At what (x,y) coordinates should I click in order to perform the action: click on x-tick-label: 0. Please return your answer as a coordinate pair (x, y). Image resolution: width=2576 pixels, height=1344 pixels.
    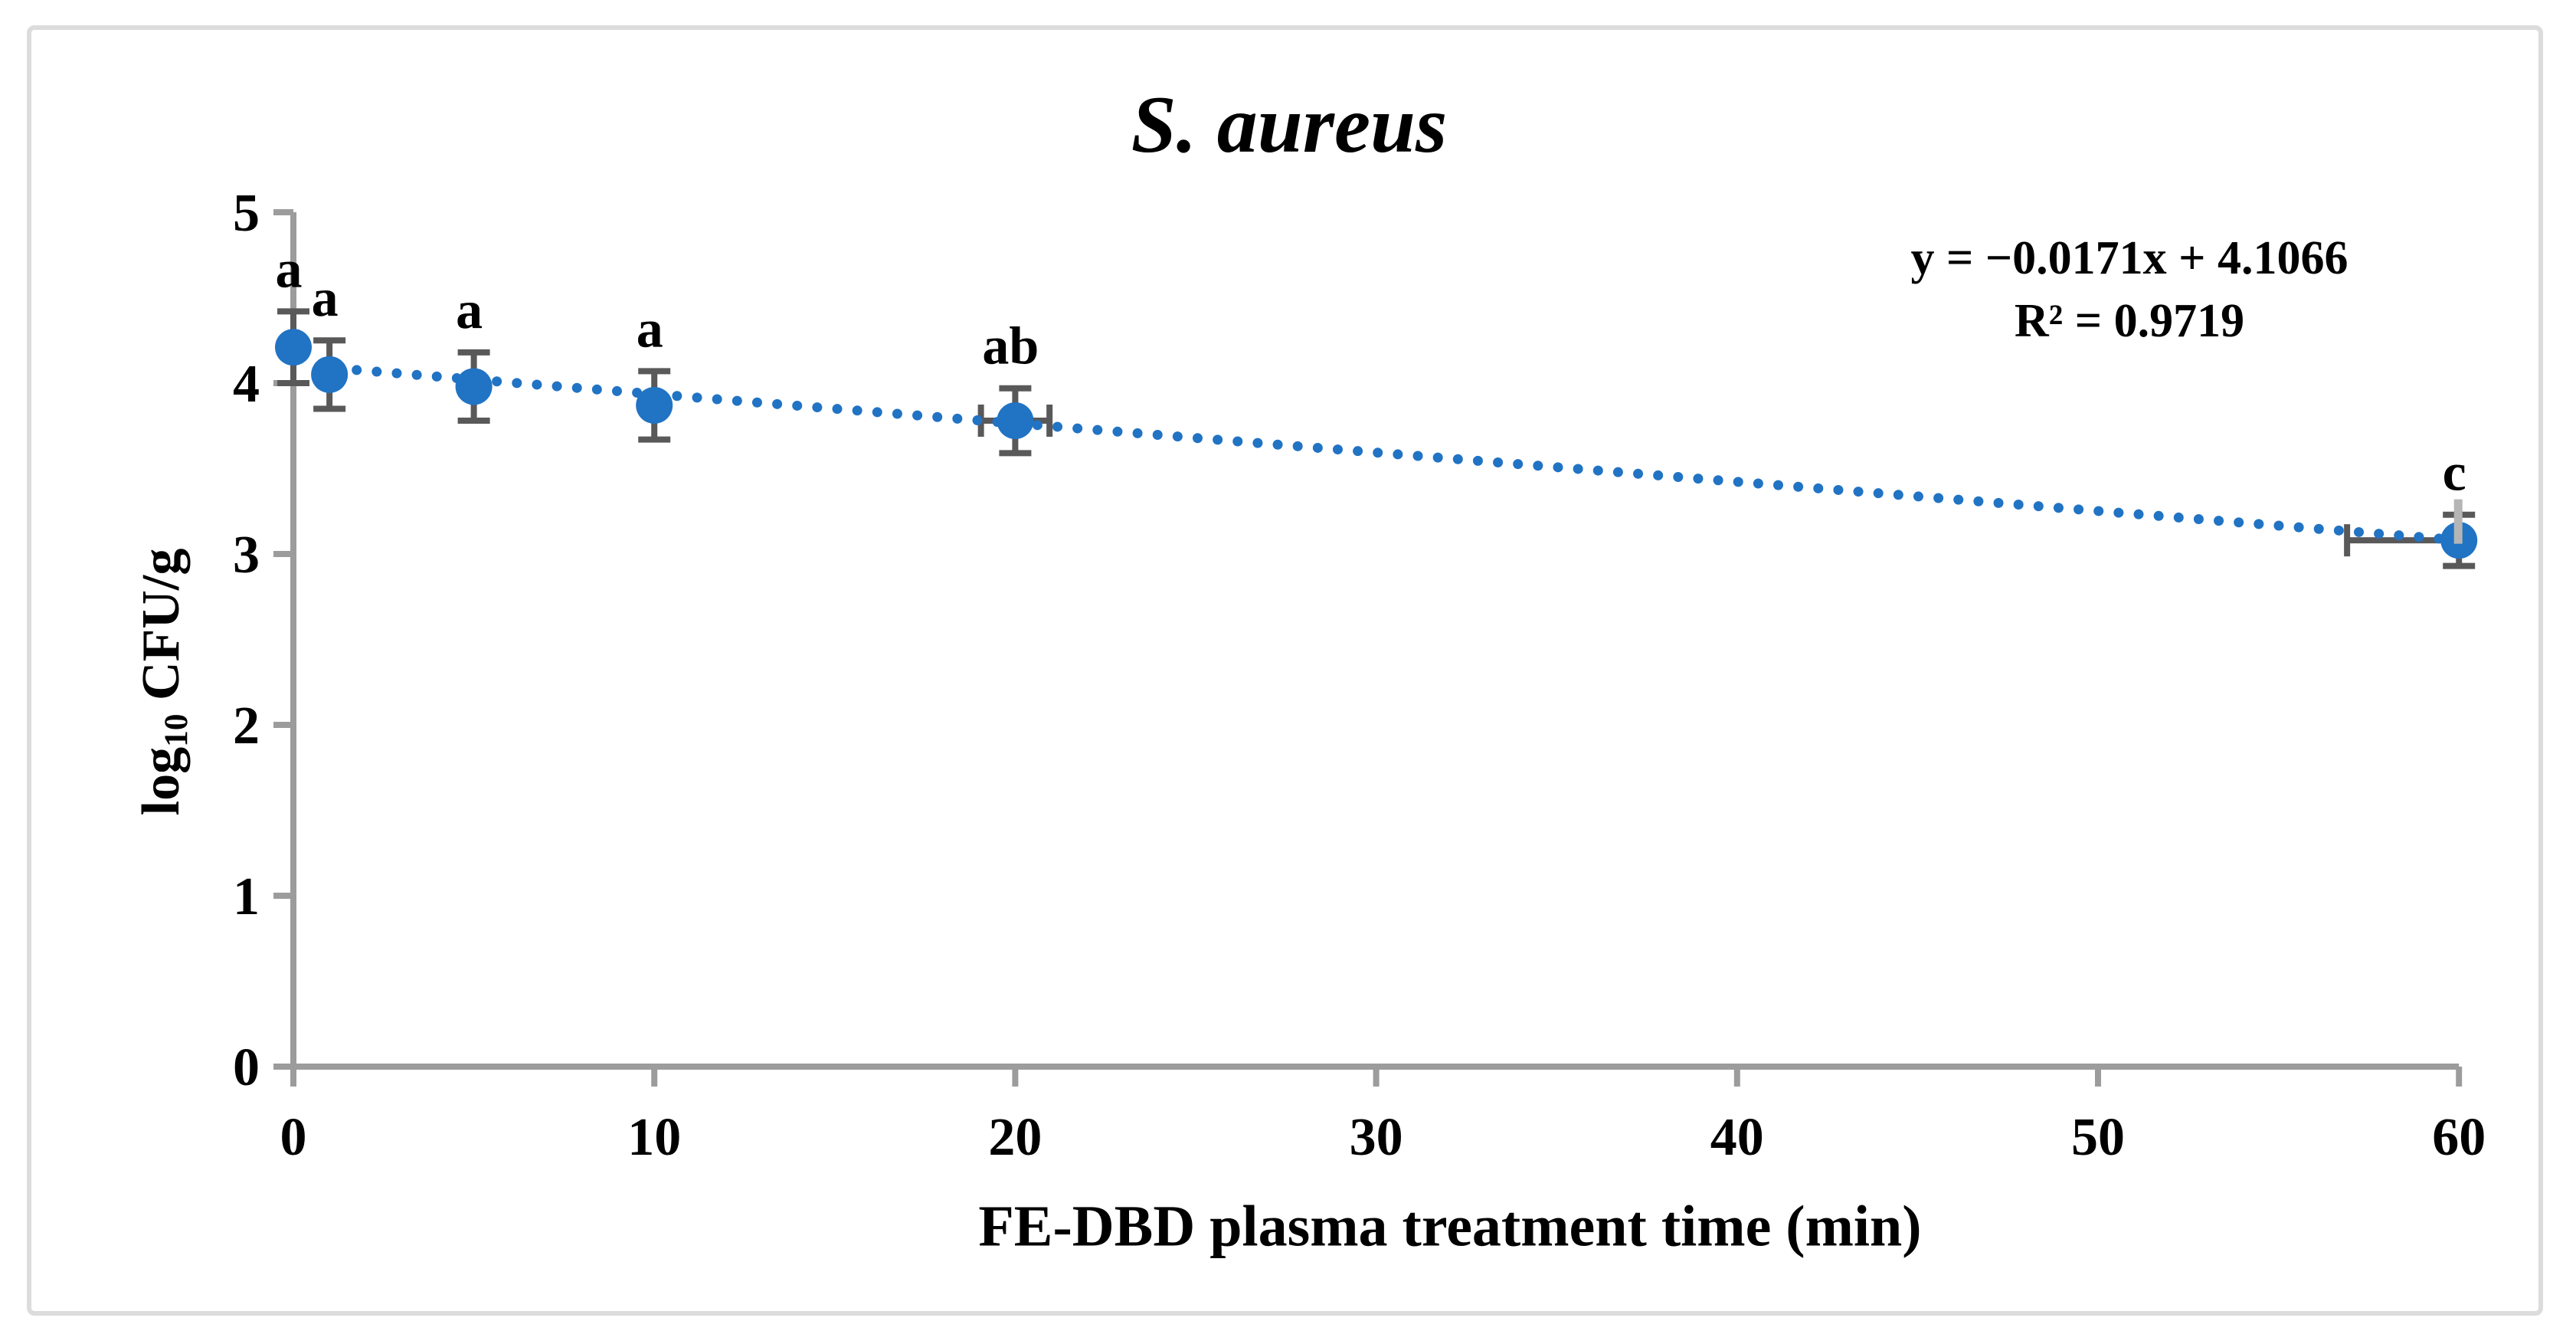
    Looking at the image, I should click on (293, 1137).